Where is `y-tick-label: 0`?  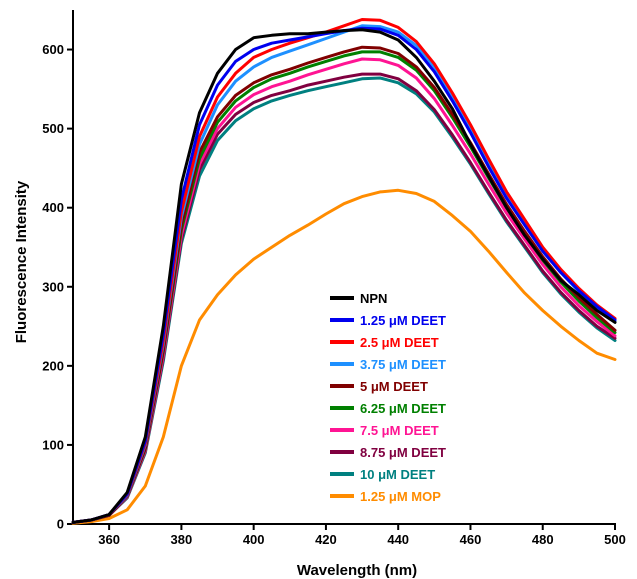
y-tick-label: 0 is located at coordinates (60, 524).